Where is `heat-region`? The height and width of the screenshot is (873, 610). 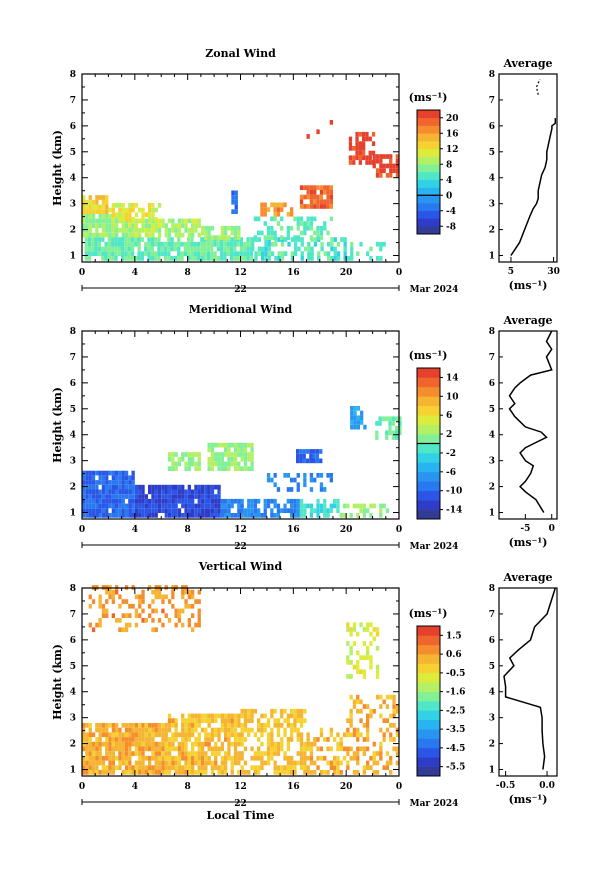
heat-region is located at coordinates (164, 228).